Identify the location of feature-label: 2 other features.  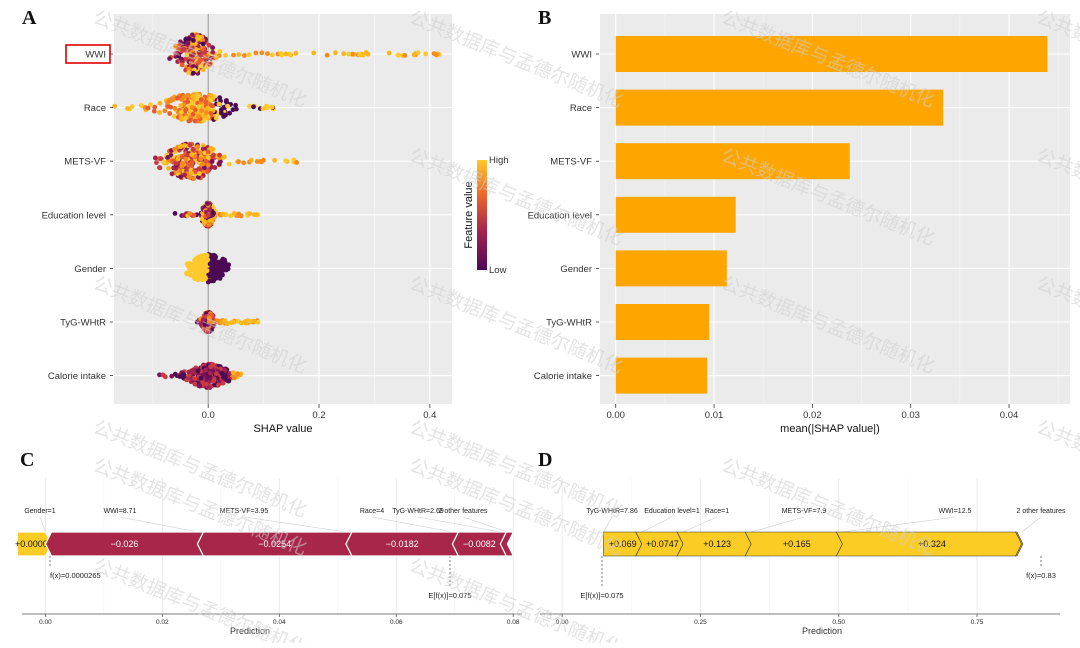
(1041, 511).